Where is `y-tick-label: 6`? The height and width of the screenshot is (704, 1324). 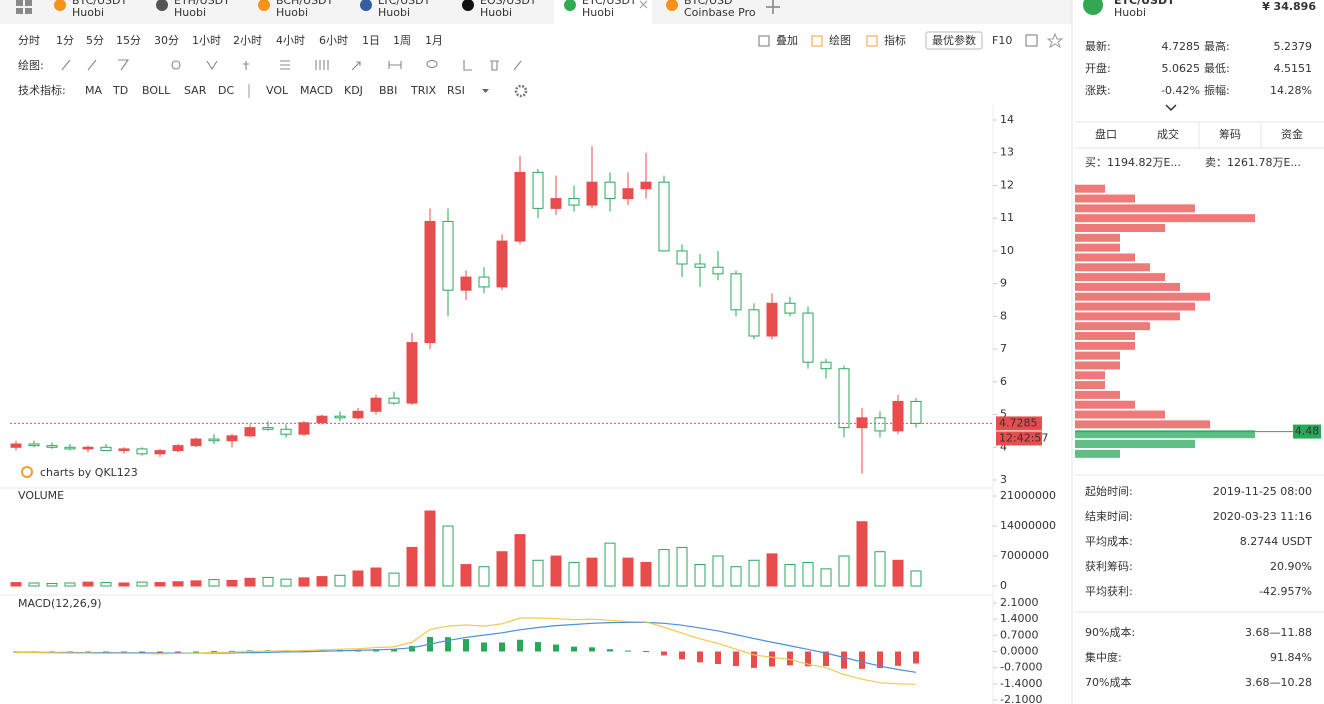
y-tick-label: 6 is located at coordinates (1003, 381).